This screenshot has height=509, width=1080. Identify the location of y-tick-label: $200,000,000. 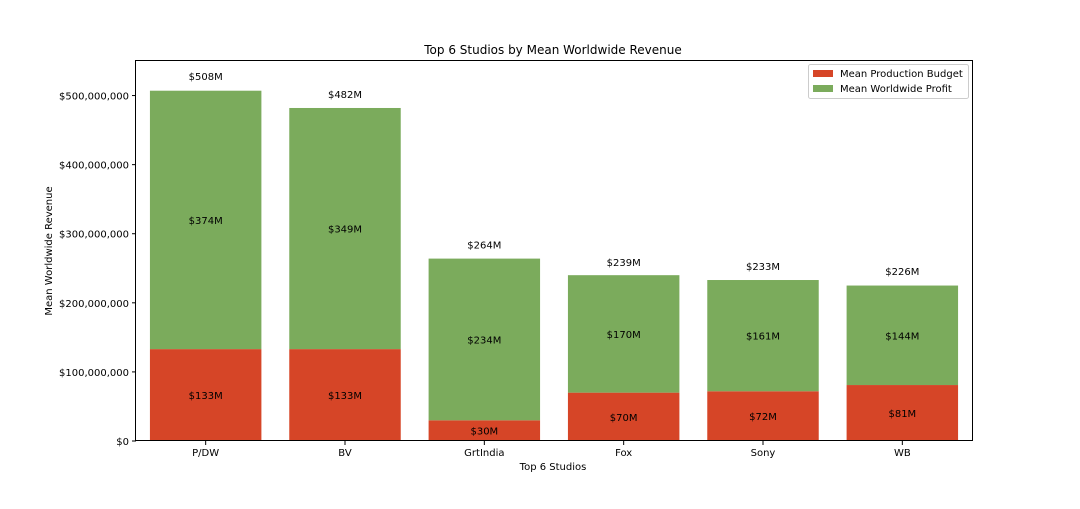
(94, 304).